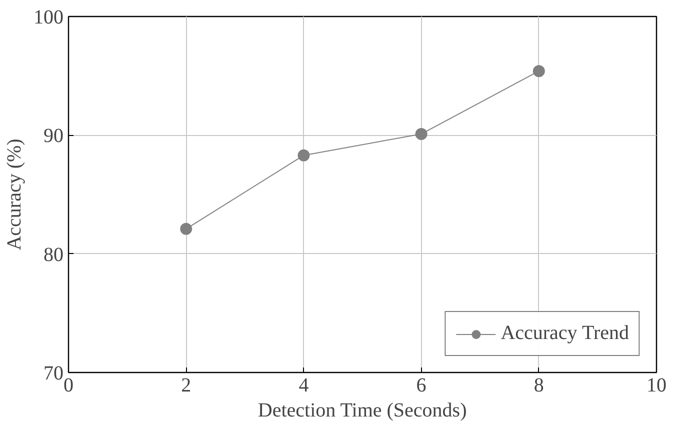 This screenshot has height=424, width=684. Describe the element at coordinates (54, 136) in the screenshot. I see `y-tick-label: 90` at that location.